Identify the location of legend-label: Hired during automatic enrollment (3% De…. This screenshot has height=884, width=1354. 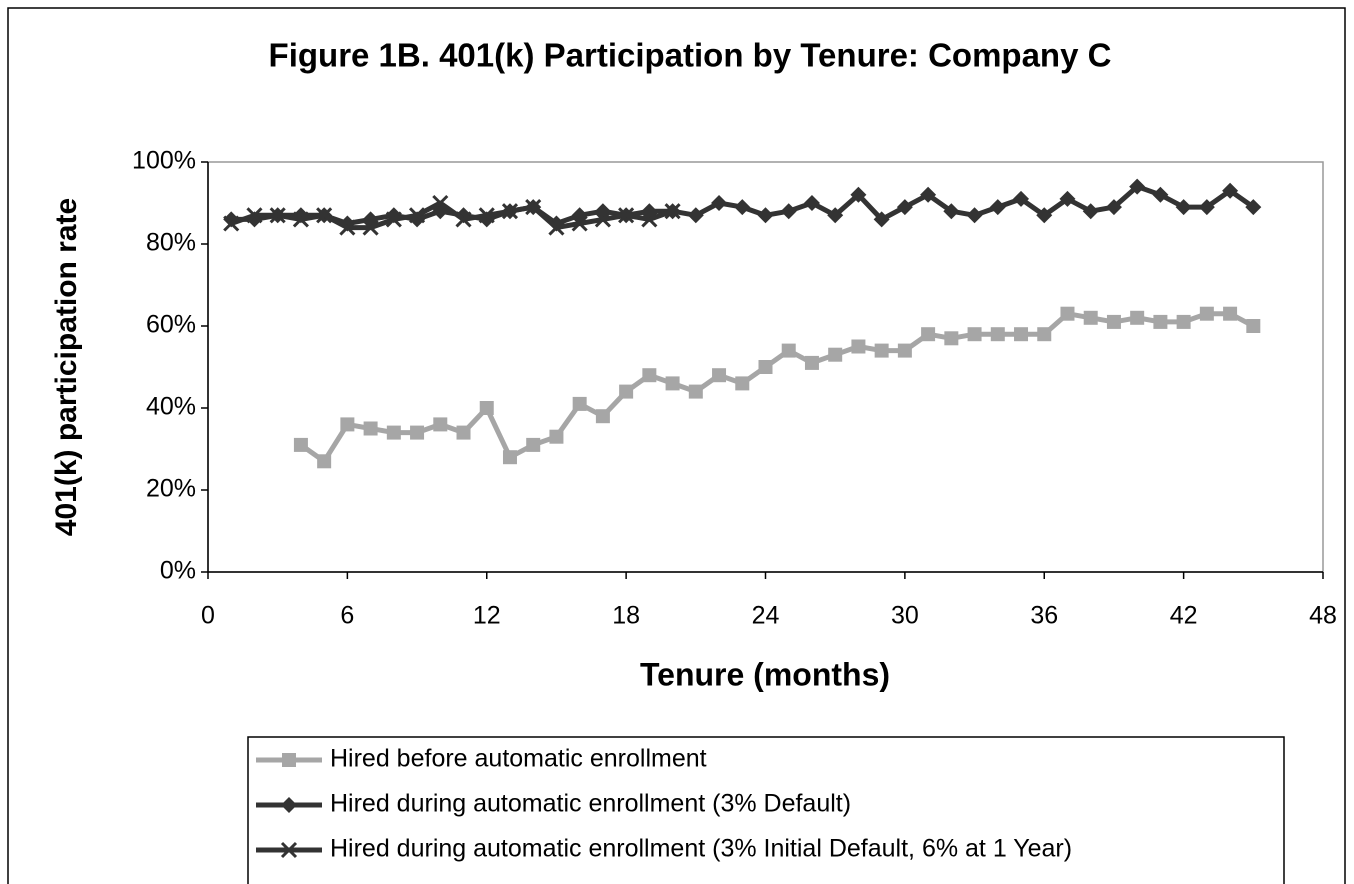
(590, 804).